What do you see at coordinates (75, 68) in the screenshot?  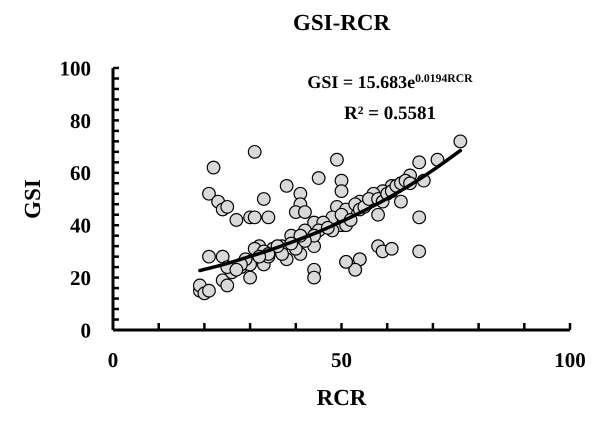 I see `y-tick-label: 100` at bounding box center [75, 68].